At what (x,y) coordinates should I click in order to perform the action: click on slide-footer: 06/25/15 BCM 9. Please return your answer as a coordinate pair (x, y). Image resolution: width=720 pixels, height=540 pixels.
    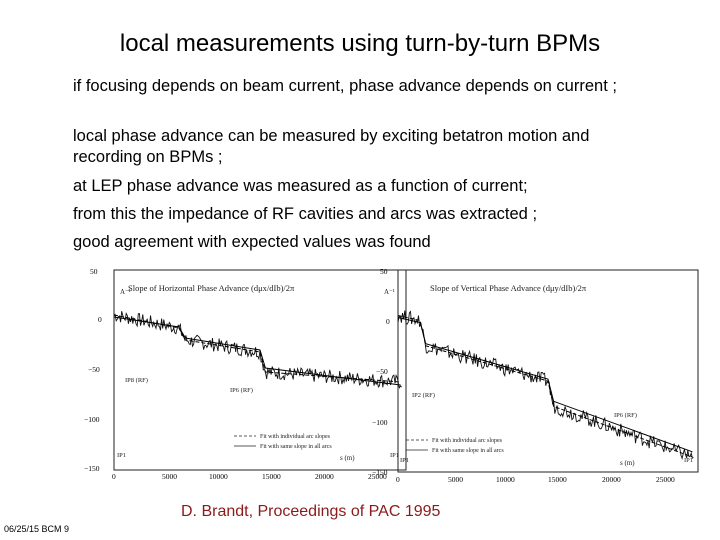
    Looking at the image, I should click on (37, 529).